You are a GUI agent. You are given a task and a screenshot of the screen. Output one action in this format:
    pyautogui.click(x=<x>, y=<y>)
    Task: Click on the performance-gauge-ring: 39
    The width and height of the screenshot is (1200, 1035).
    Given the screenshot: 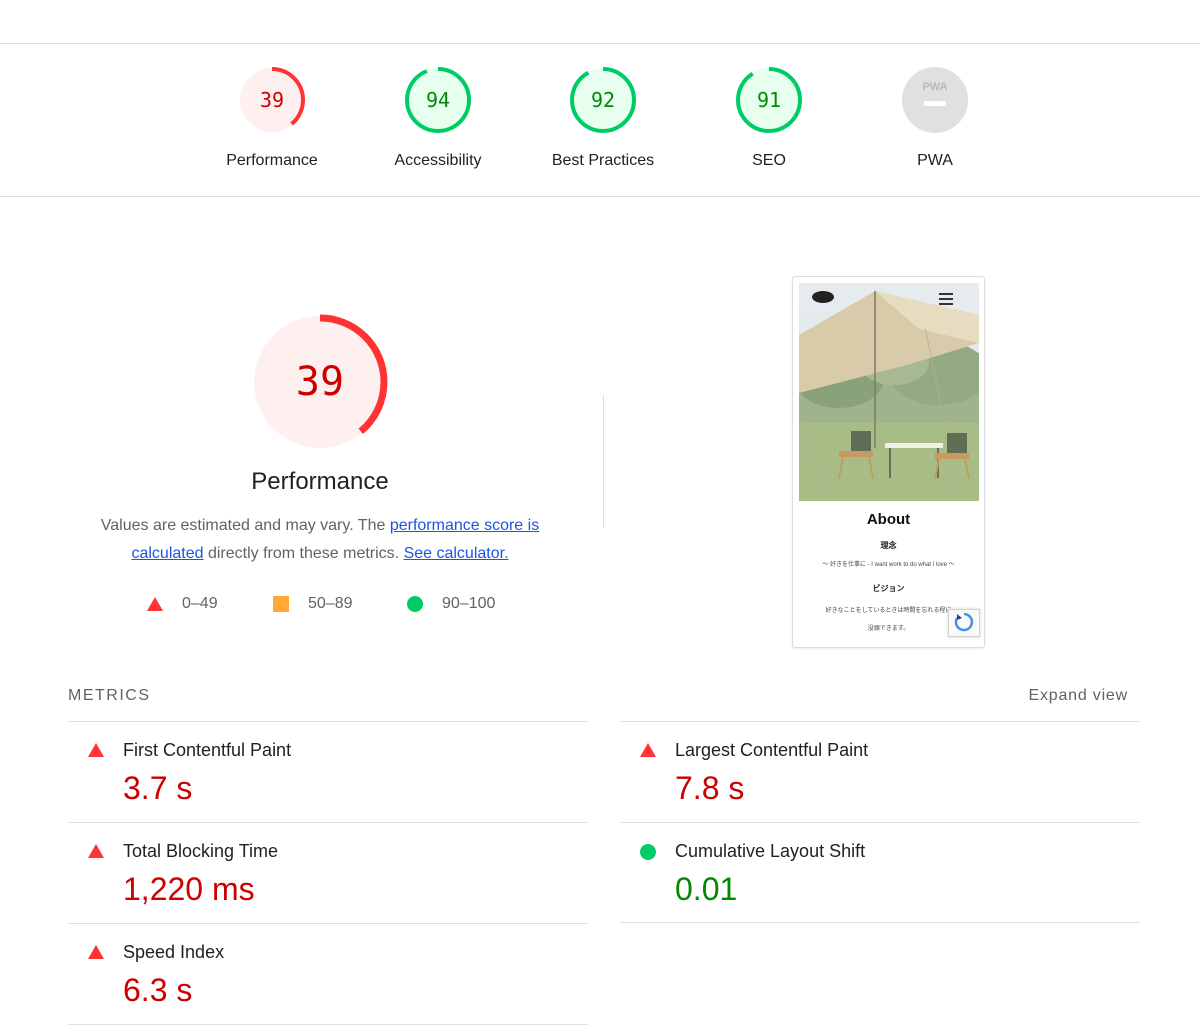 What is the action you would take?
    pyautogui.click(x=272, y=100)
    